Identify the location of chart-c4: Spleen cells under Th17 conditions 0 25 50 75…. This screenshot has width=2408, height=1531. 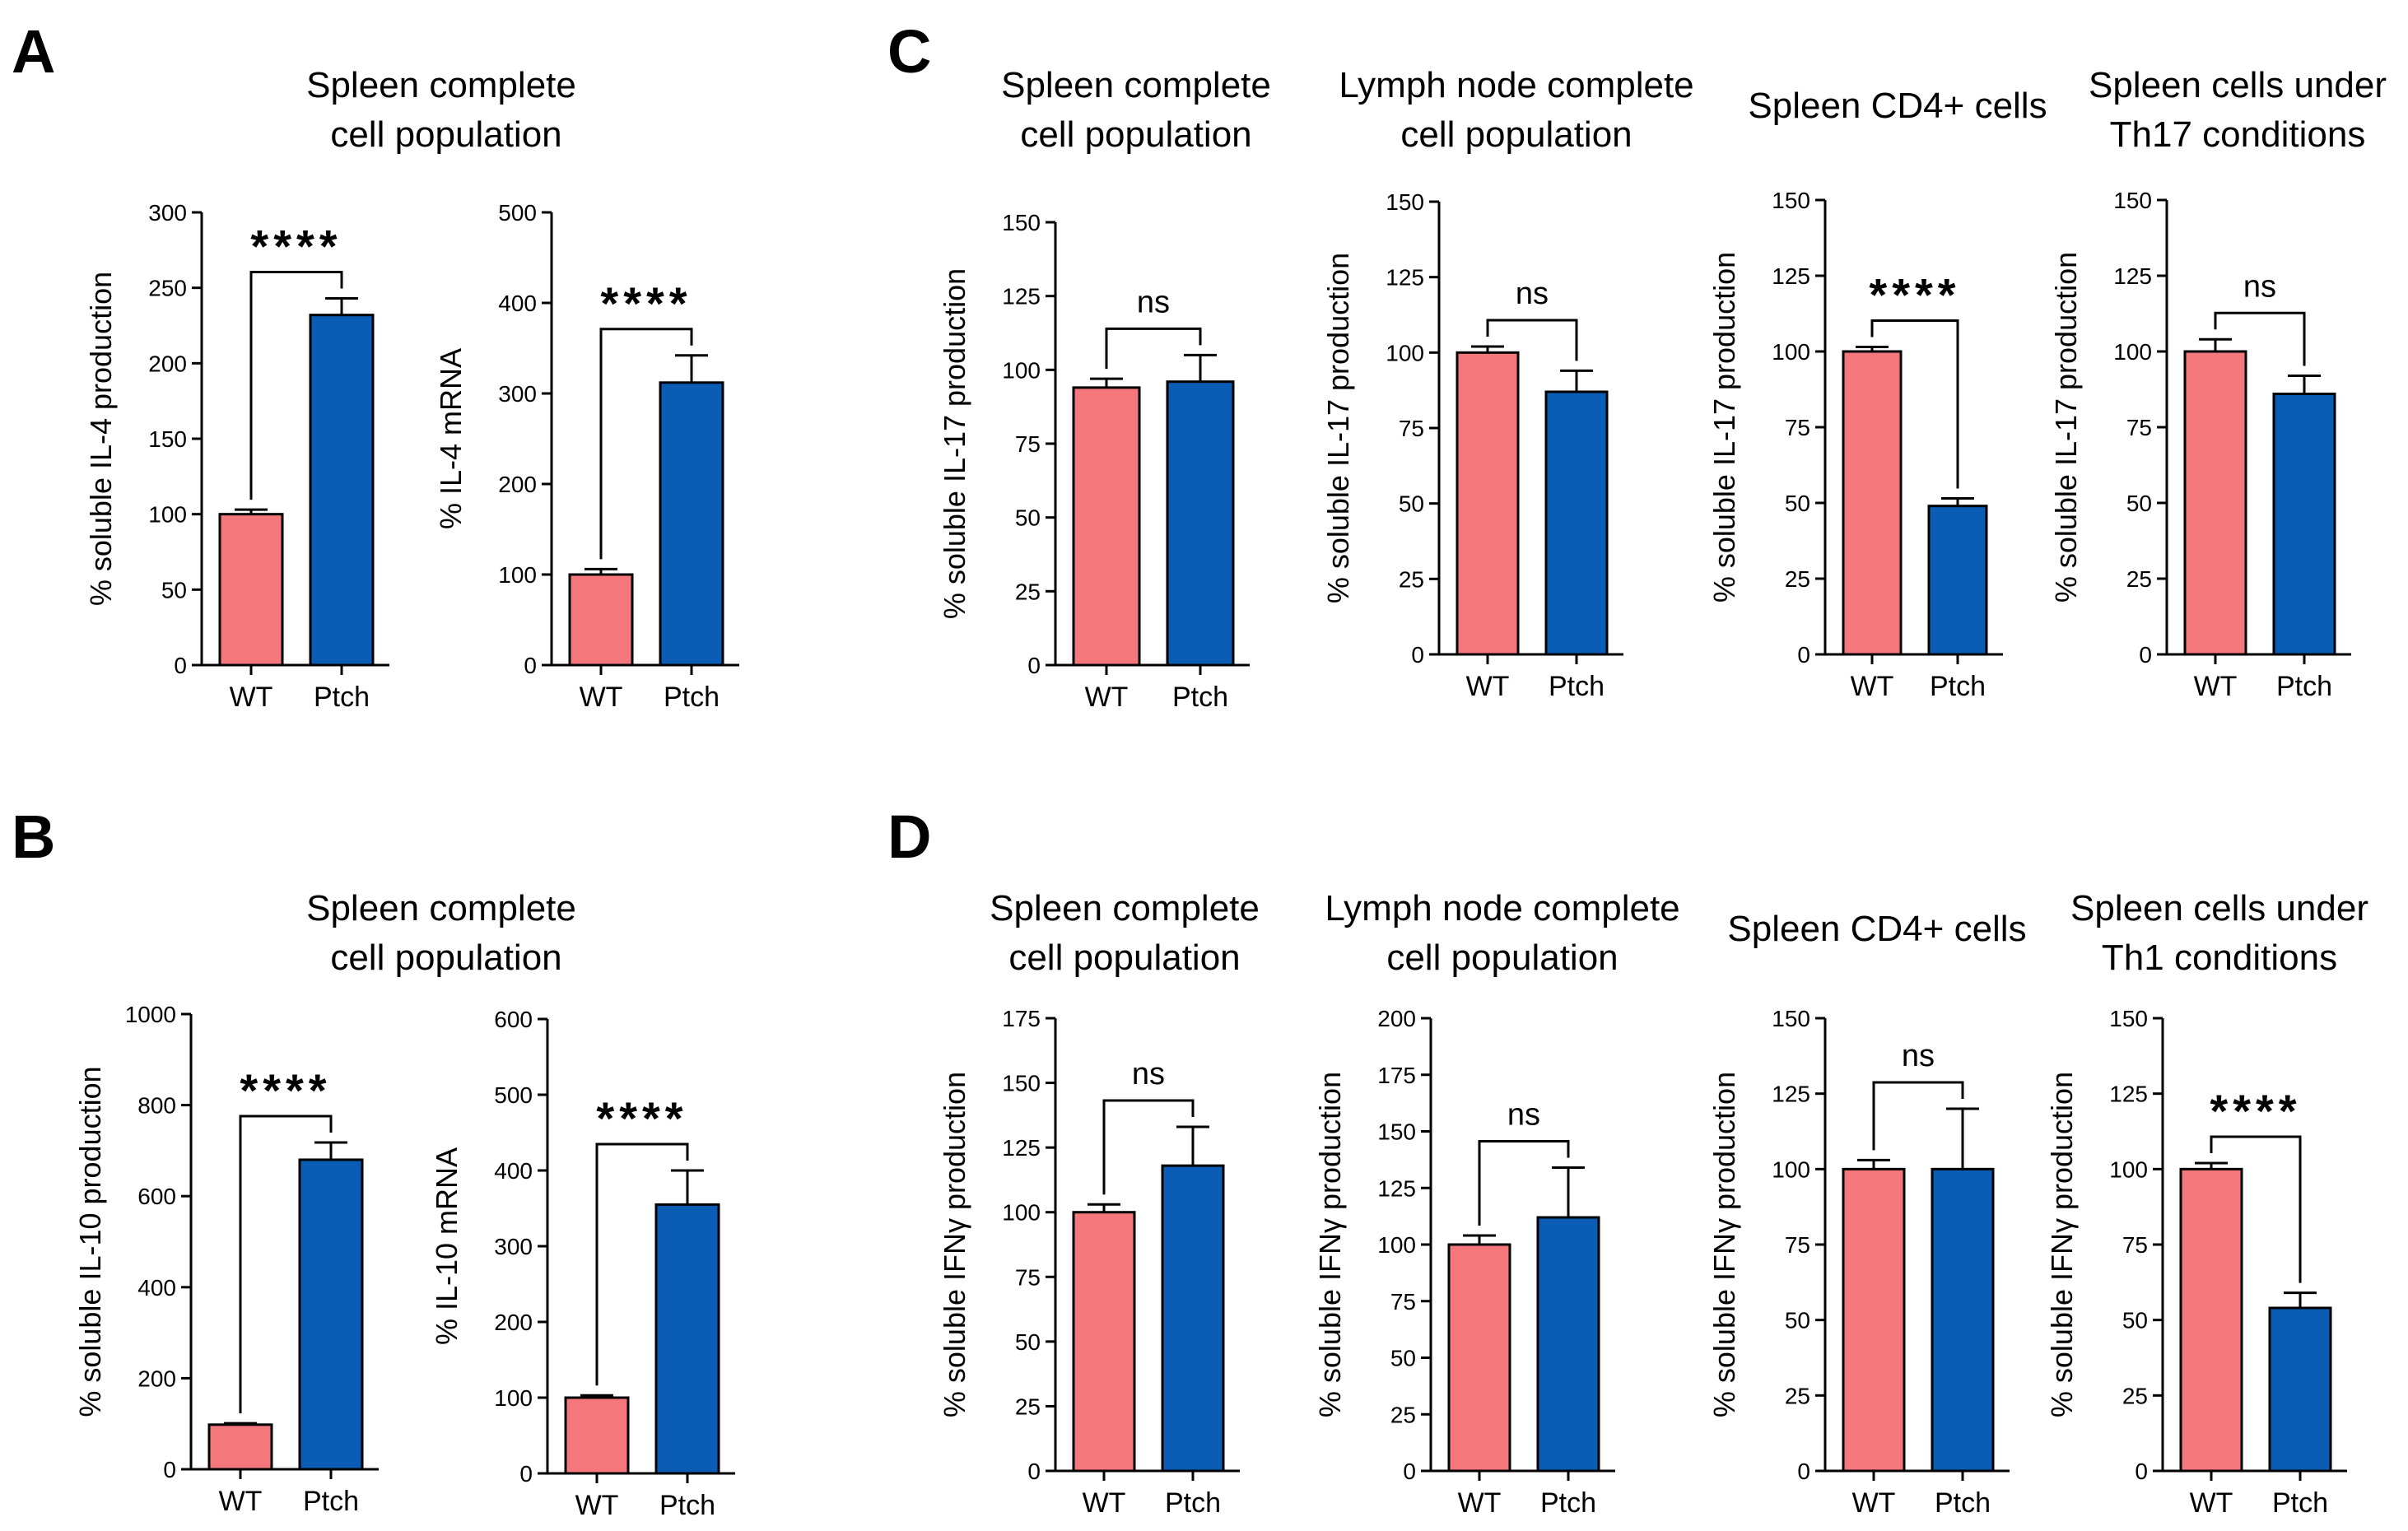
(2218, 383).